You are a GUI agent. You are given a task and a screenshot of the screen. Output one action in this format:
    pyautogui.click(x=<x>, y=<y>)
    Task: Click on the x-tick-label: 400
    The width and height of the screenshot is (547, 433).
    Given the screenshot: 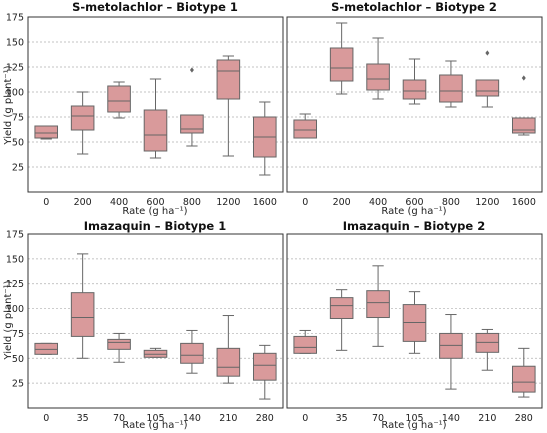 What is the action you would take?
    pyautogui.click(x=378, y=202)
    